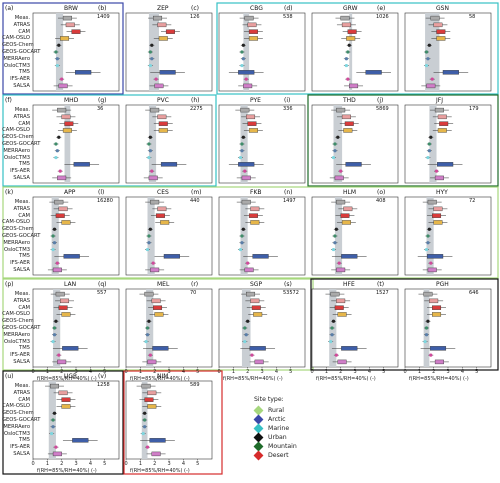 The image size is (500, 483). I want to click on model-label: CAM, so click(24, 123).